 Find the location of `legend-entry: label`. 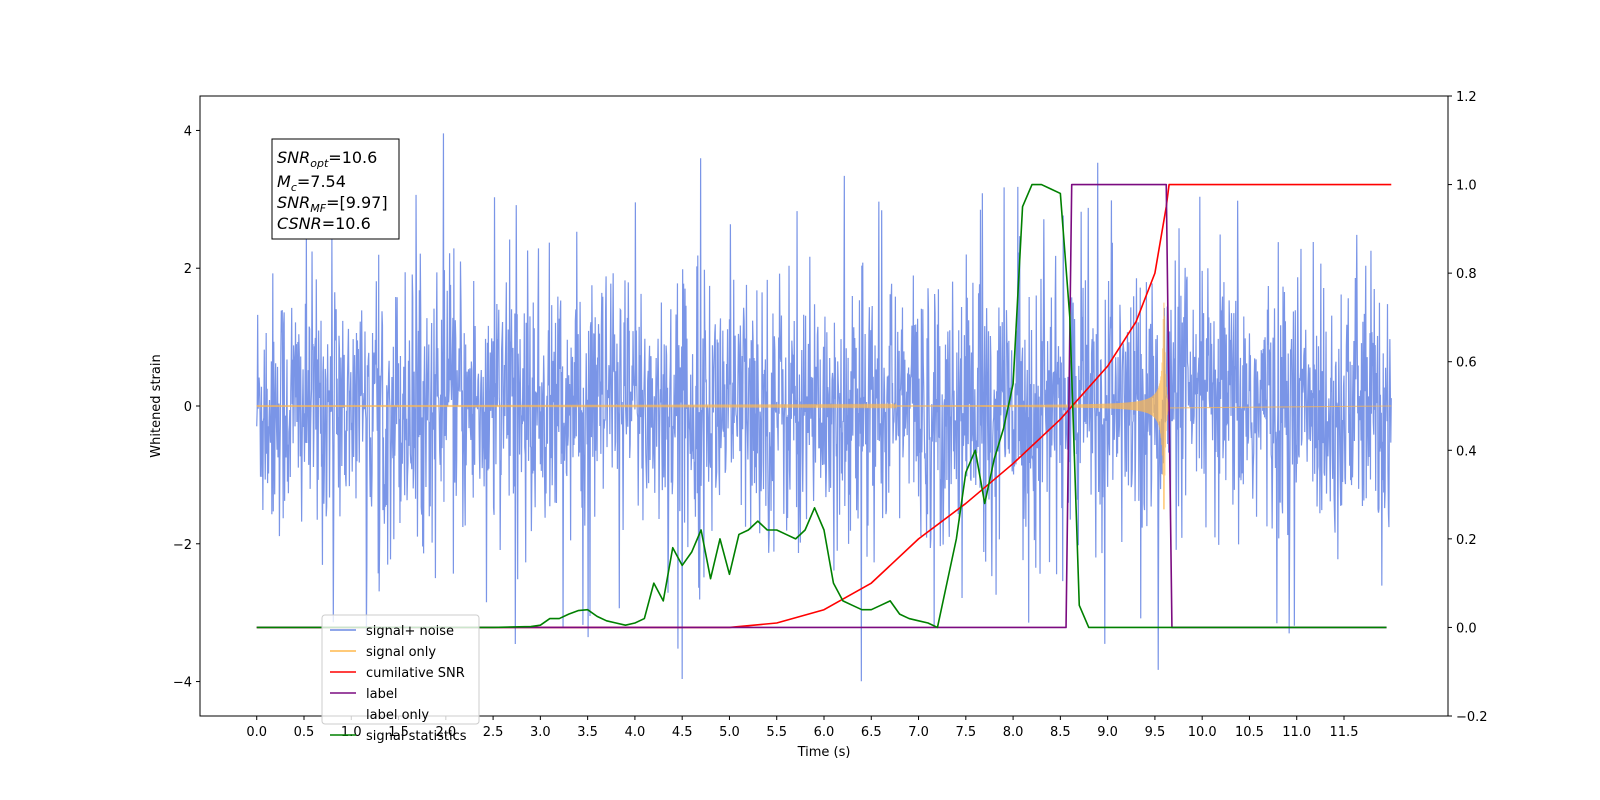

legend-entry: label is located at coordinates (381, 694).